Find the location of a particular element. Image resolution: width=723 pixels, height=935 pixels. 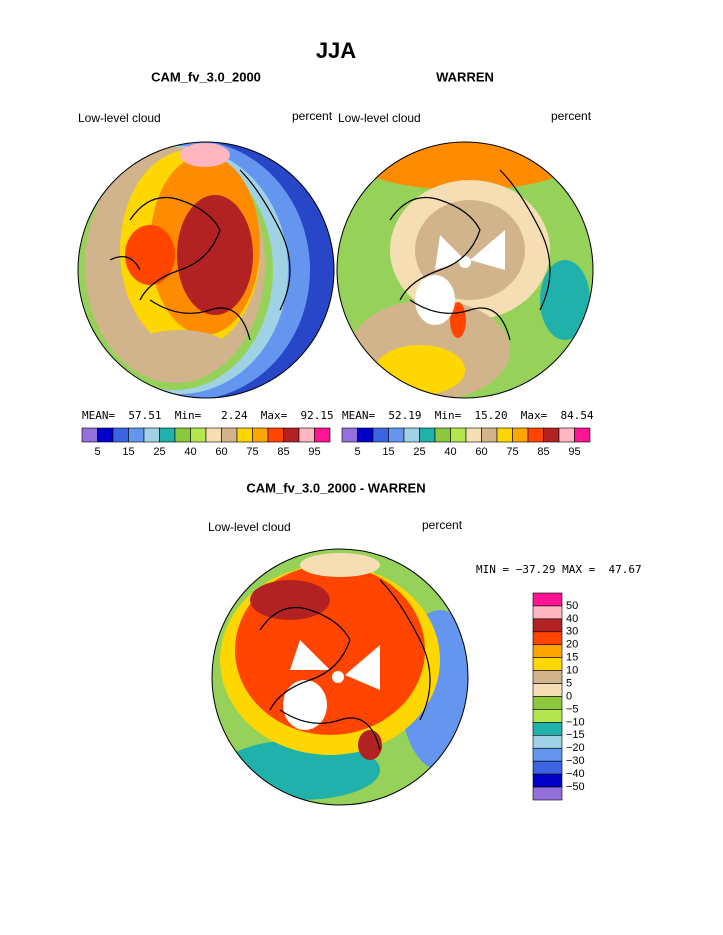

colorbar-label: −30 is located at coordinates (575, 761).